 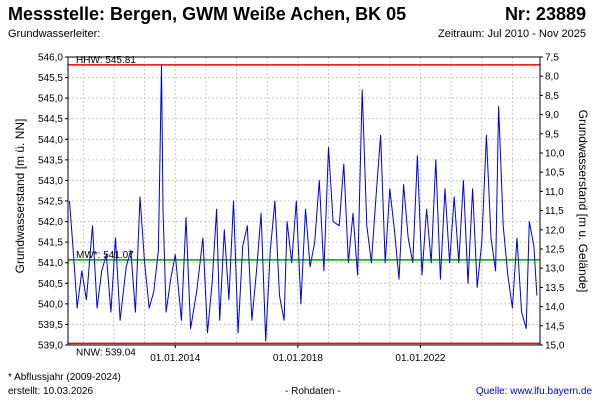 I want to click on y-tick-label: 540,0, so click(x=50, y=304).